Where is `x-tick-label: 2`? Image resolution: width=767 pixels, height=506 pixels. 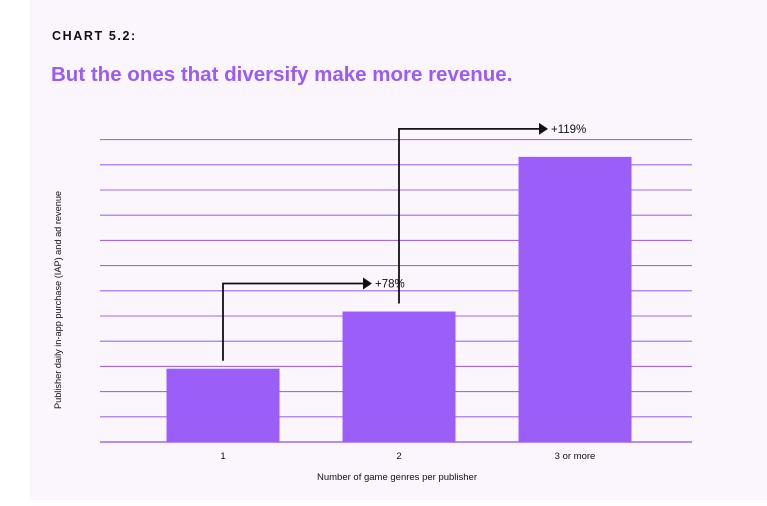 x-tick-label: 2 is located at coordinates (398, 456).